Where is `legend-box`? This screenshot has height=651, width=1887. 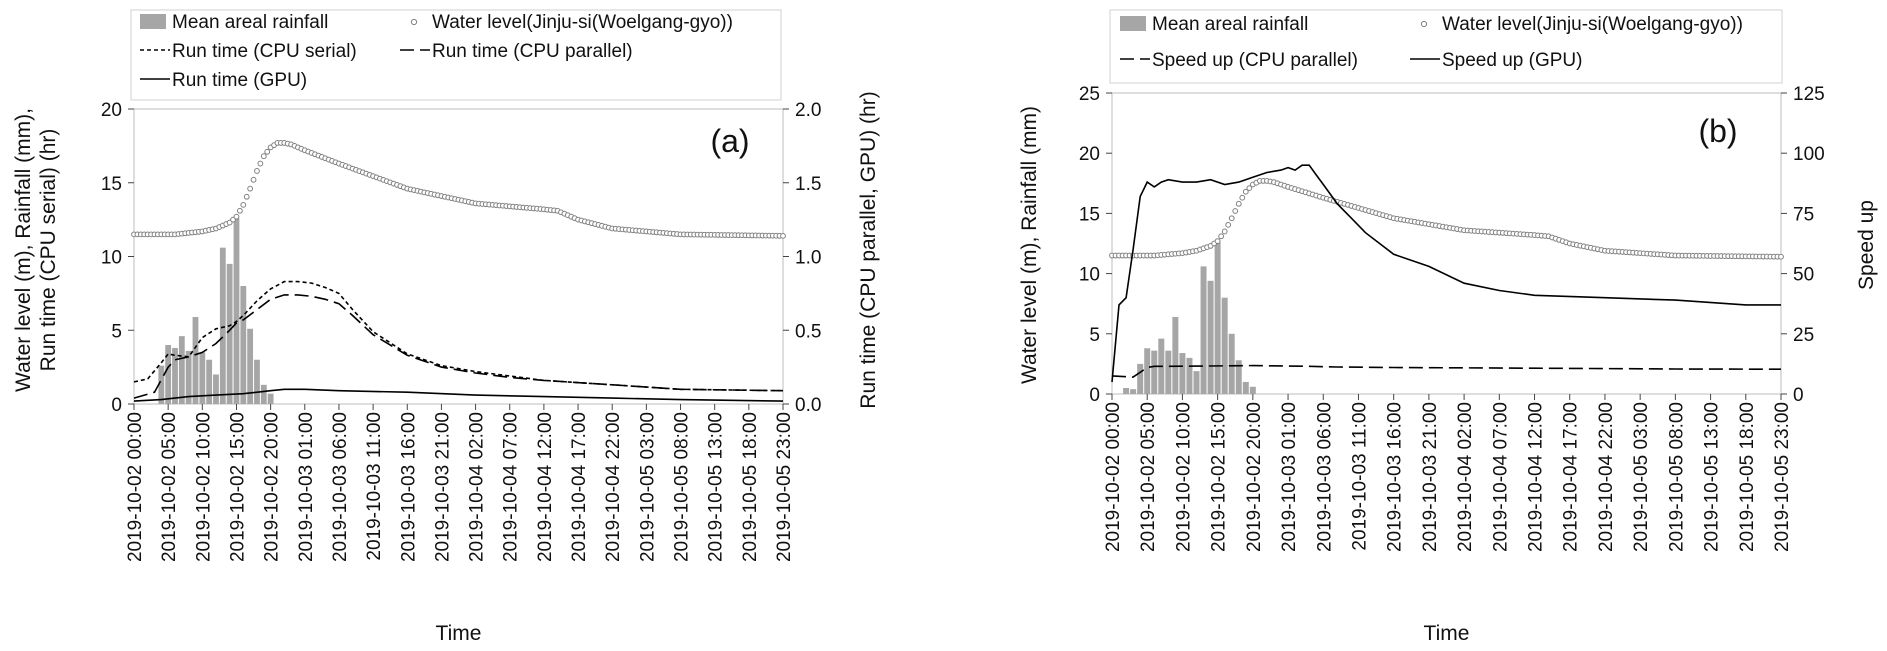
legend-box is located at coordinates (456, 55).